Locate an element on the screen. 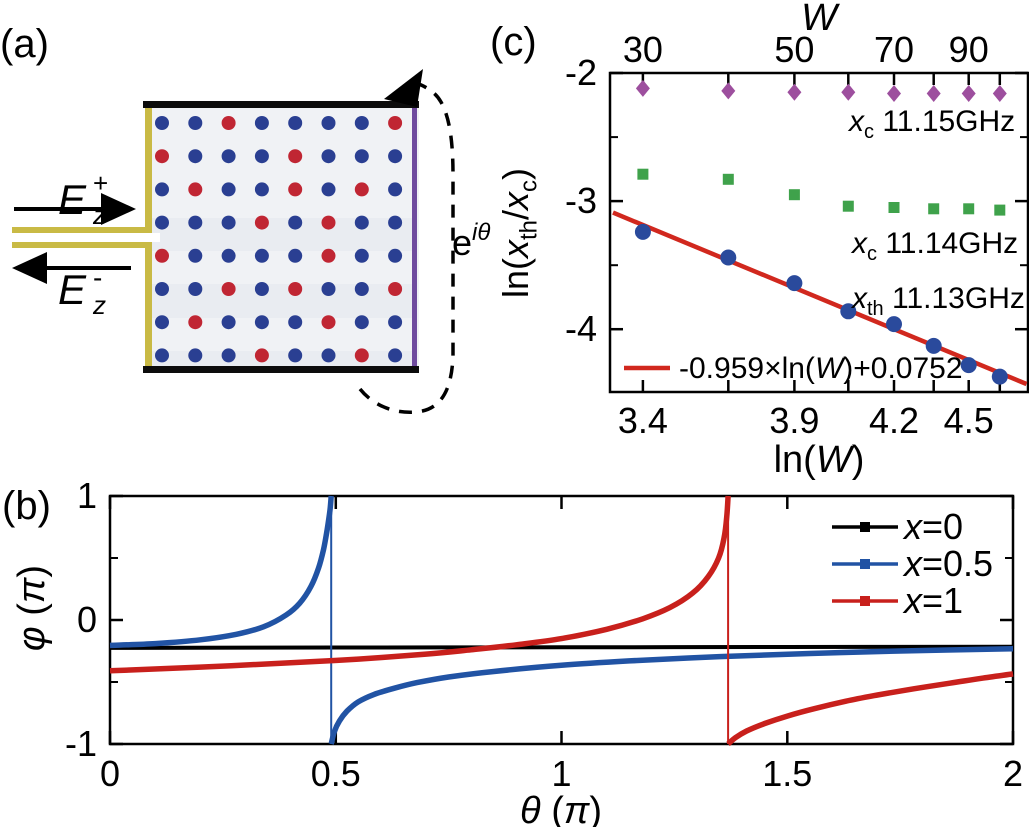 This screenshot has width=1029, height=827. left-boundary-upper is located at coordinates (148, 170).